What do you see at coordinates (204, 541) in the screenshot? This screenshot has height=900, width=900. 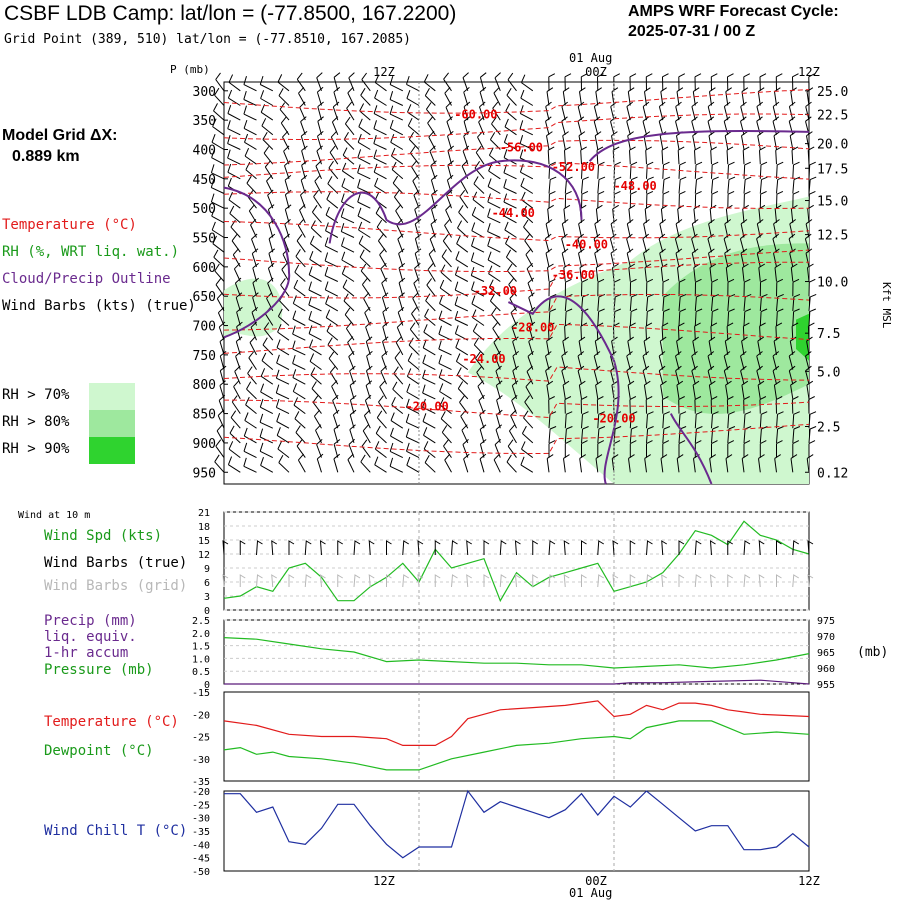 I see `wind-speed-tick-label: 15` at bounding box center [204, 541].